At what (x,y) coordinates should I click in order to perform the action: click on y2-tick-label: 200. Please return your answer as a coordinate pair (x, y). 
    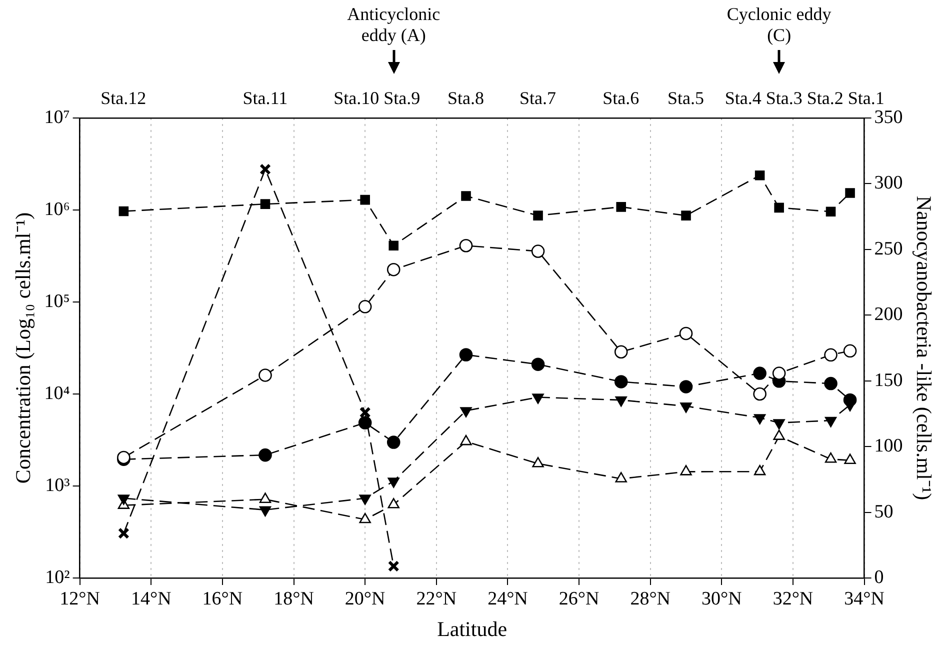
    Looking at the image, I should click on (888, 315).